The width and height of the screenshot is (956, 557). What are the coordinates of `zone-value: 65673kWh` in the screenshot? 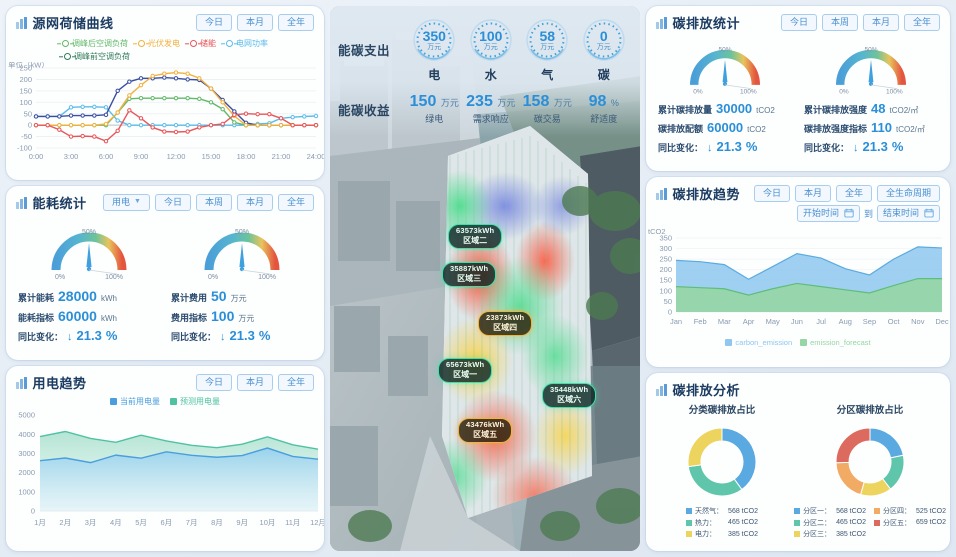 It's located at (465, 364).